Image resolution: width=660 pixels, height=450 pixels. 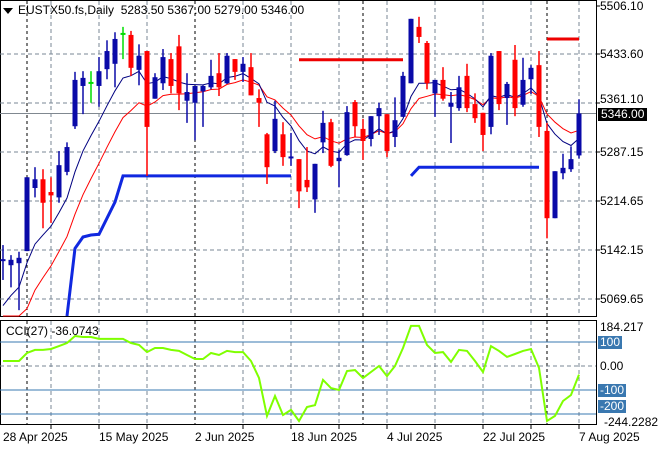 I want to click on price-label: 5214.65, so click(x=622, y=201).